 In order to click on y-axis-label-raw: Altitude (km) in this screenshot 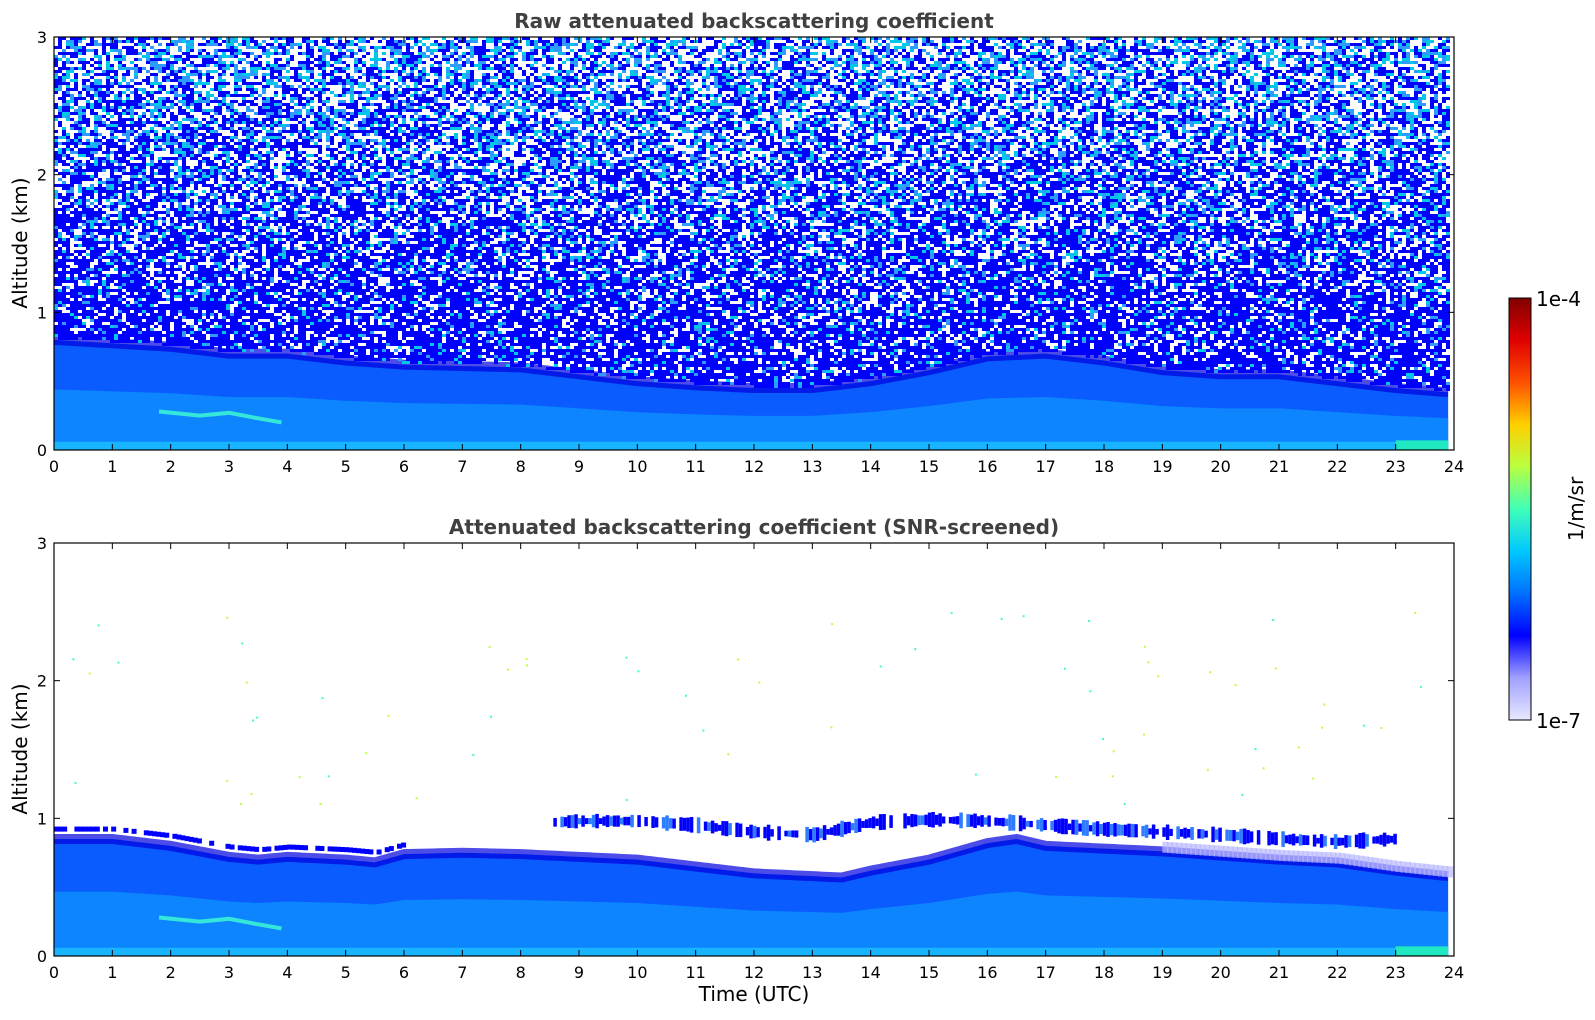, I will do `click(20, 242)`.